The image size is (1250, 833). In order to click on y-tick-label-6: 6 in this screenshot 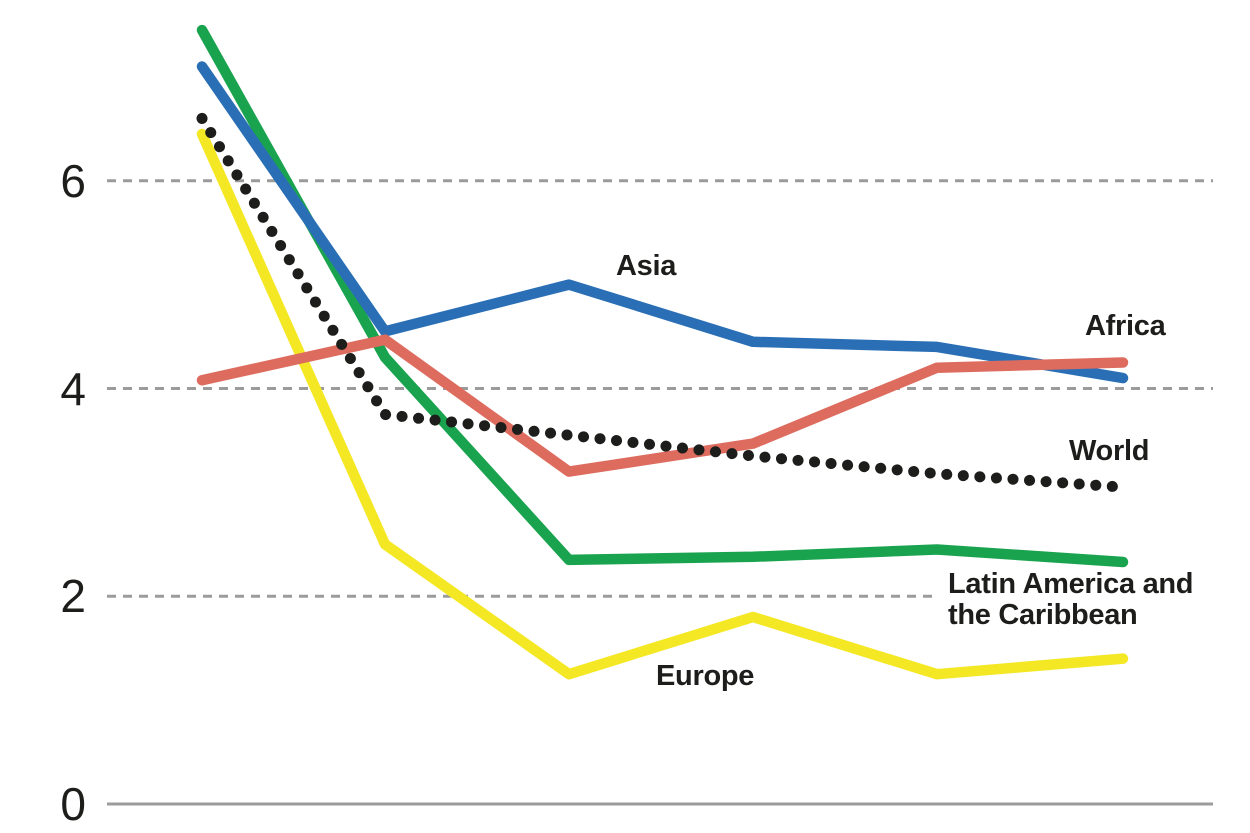, I will do `click(73, 181)`.